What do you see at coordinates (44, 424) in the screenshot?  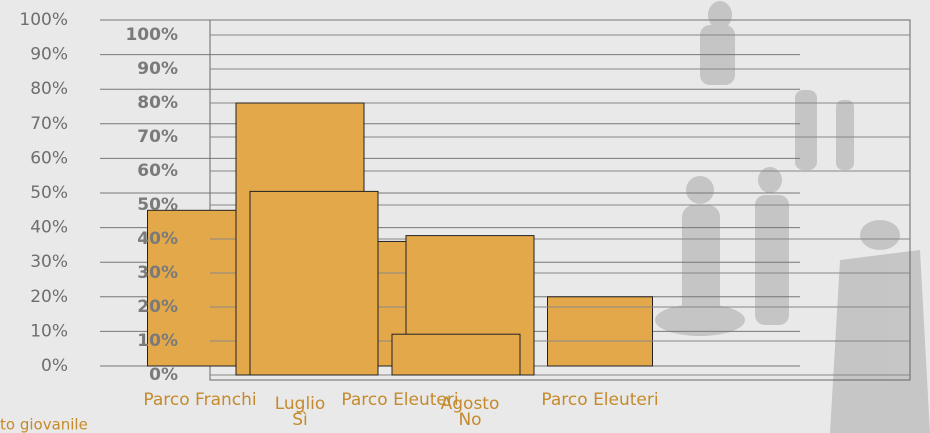 I see `footer-text: to giovanile` at bounding box center [44, 424].